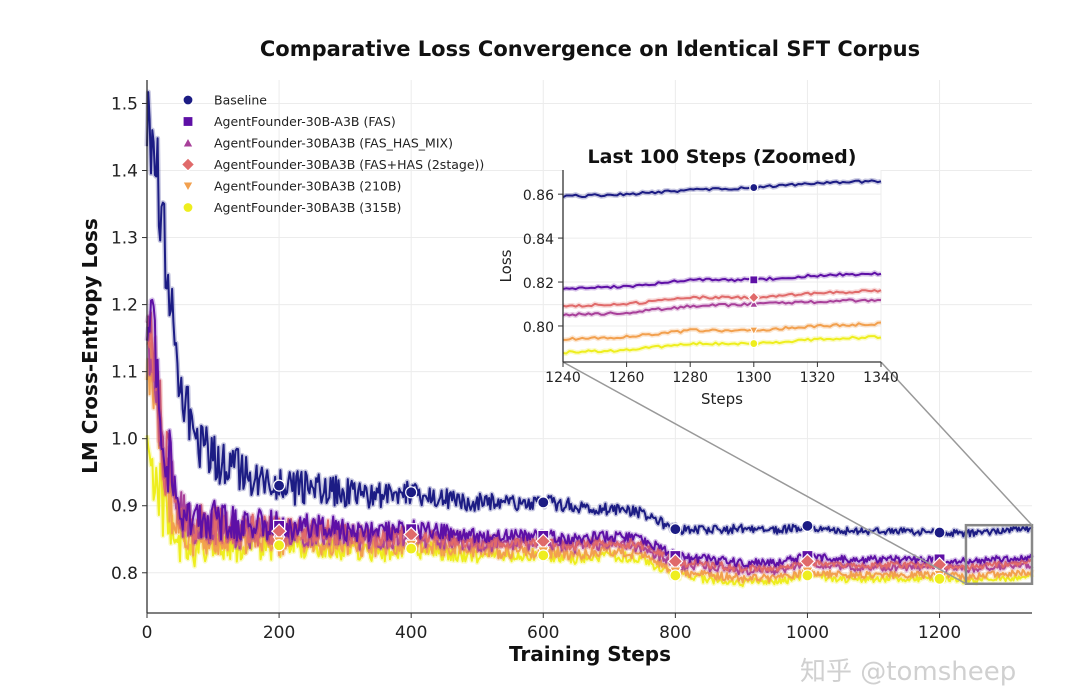 The image size is (1080, 690). Describe the element at coordinates (124, 440) in the screenshot. I see `y-tick-label: 1.0` at that location.